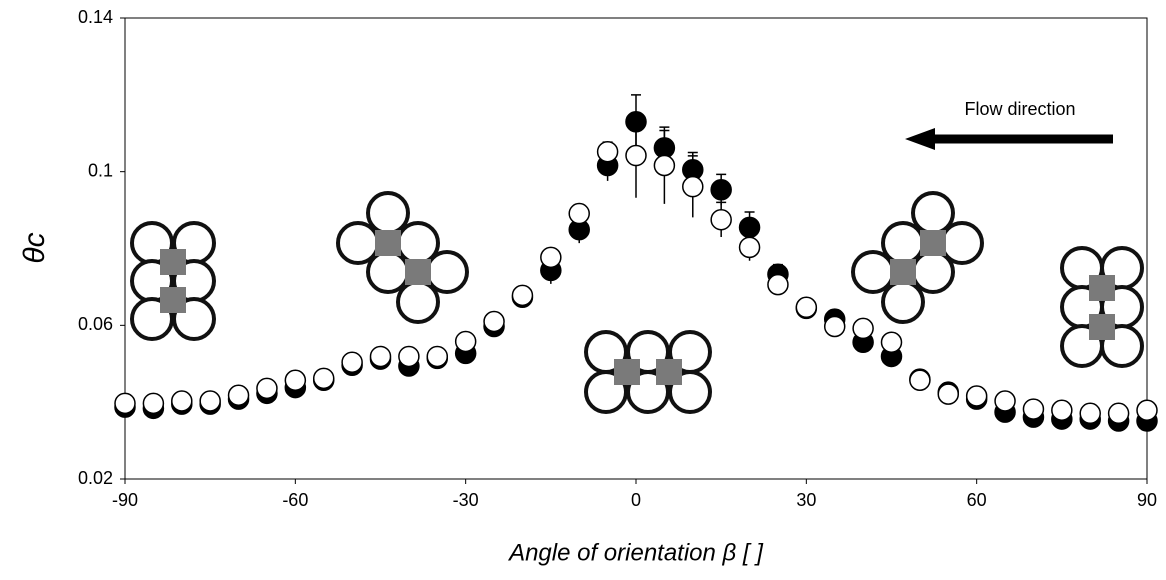 The image size is (1166, 580). What do you see at coordinates (806, 500) in the screenshot?
I see `x-tick-label: 30` at bounding box center [806, 500].